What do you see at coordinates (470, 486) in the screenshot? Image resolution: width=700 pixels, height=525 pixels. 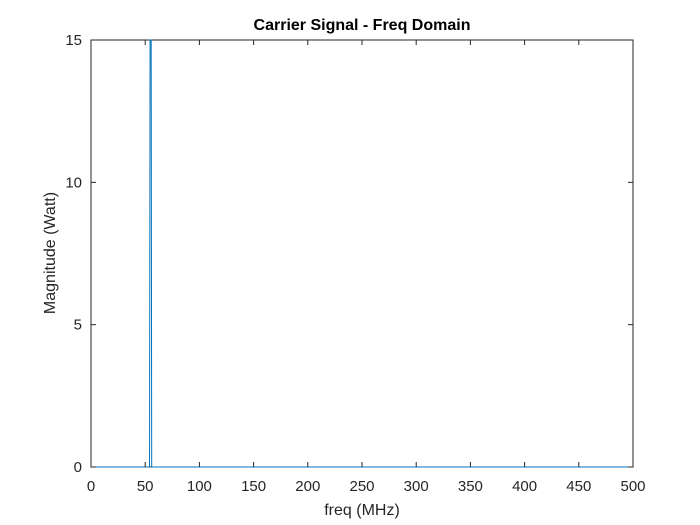 I see `x-tick-label: 350` at bounding box center [470, 486].